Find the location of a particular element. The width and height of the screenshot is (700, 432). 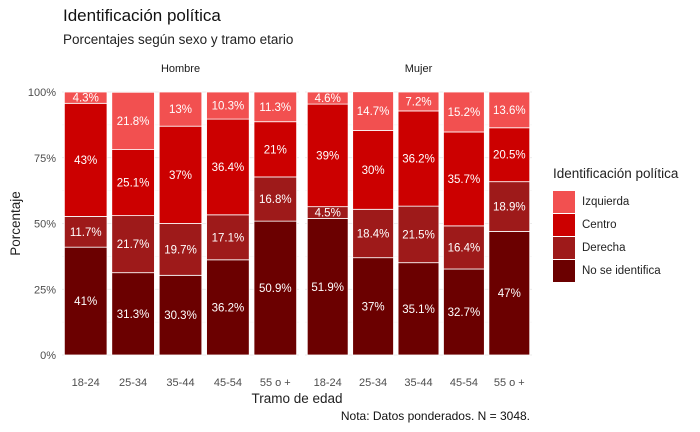

data-label: 41% is located at coordinates (85, 302).